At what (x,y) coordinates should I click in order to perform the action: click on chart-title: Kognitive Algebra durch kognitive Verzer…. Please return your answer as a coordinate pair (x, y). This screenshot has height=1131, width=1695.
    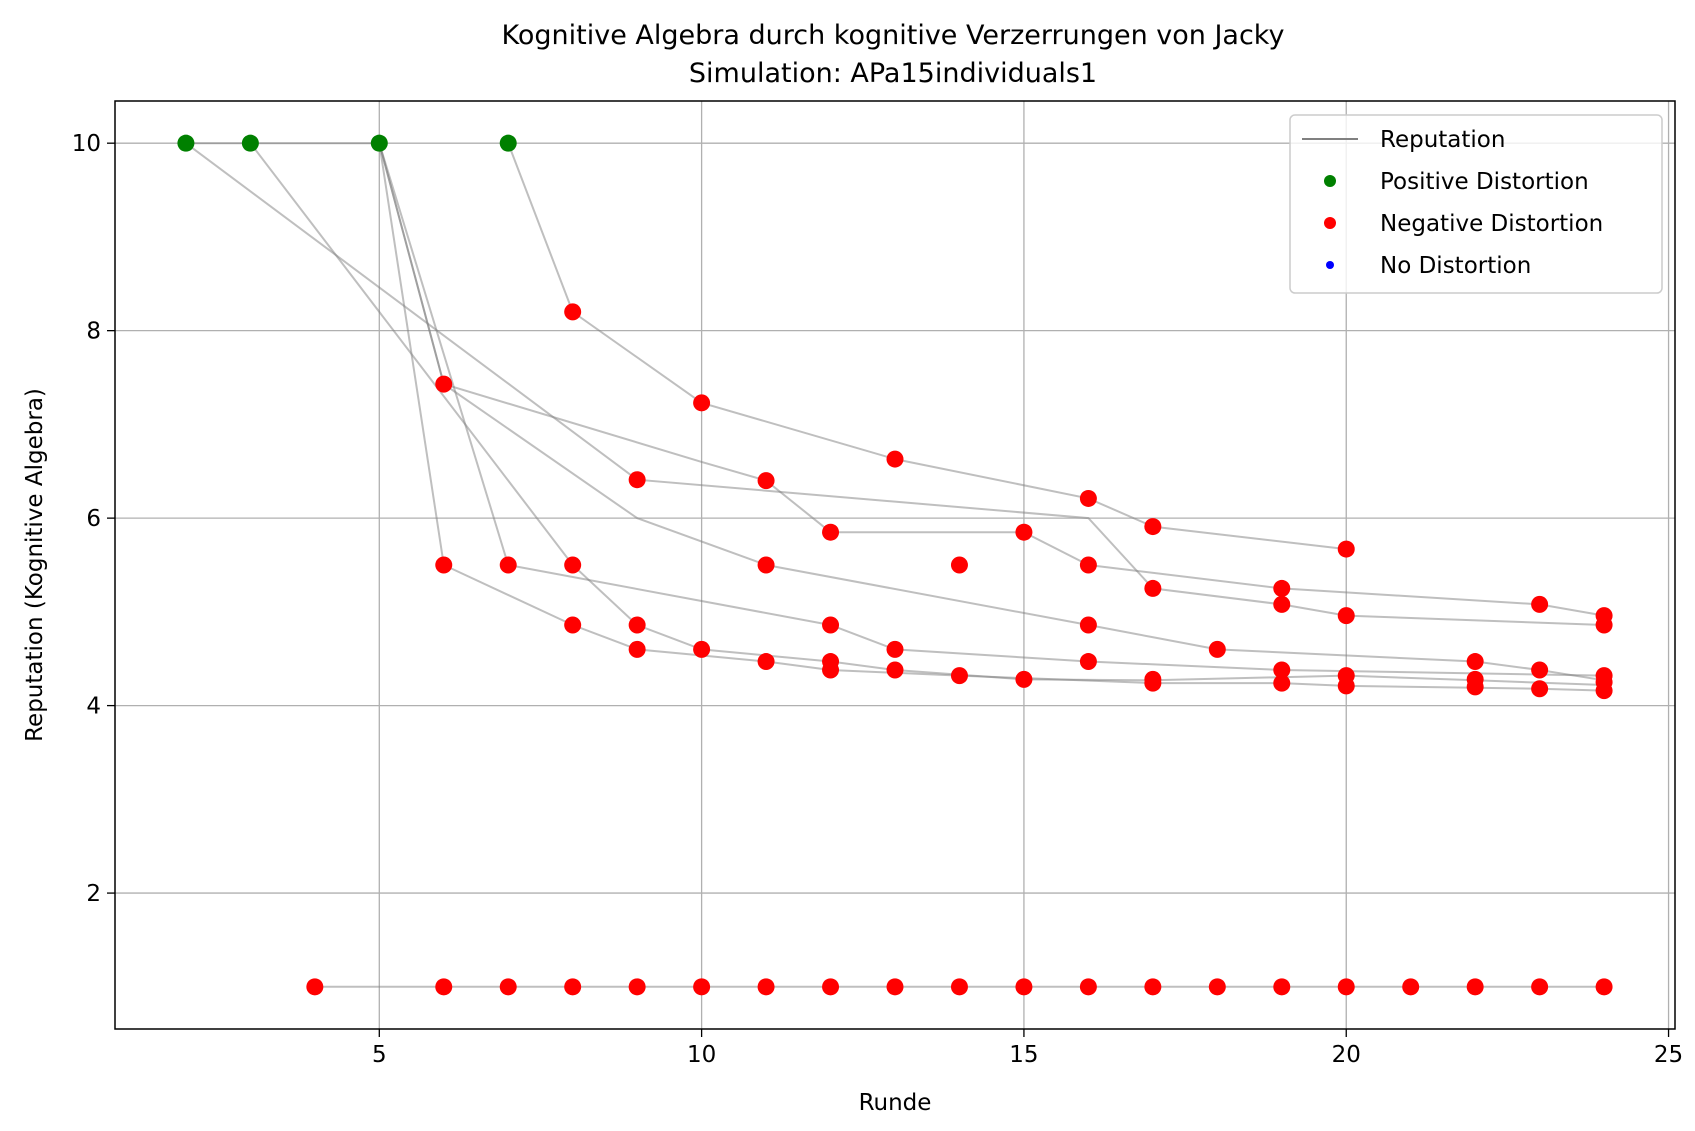
    Looking at the image, I should click on (893, 35).